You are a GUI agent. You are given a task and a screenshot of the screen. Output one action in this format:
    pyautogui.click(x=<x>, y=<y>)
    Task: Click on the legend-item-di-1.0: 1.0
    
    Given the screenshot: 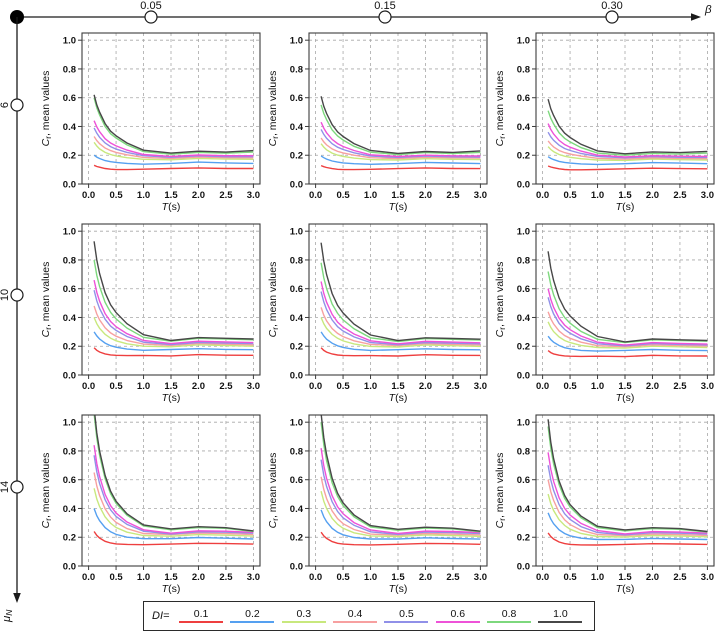 What is the action you would take?
    pyautogui.click(x=560, y=616)
    